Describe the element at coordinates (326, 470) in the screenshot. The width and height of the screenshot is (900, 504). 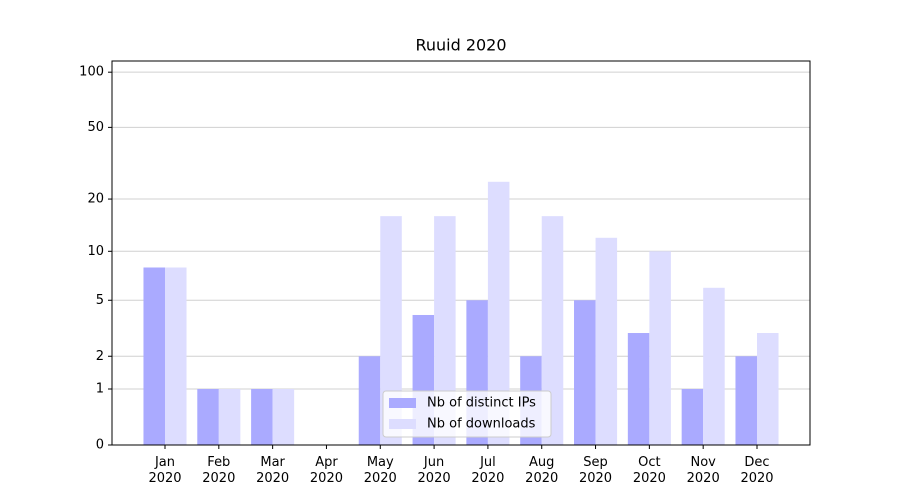
I see `x-tick-label: Apr 2020` at that location.